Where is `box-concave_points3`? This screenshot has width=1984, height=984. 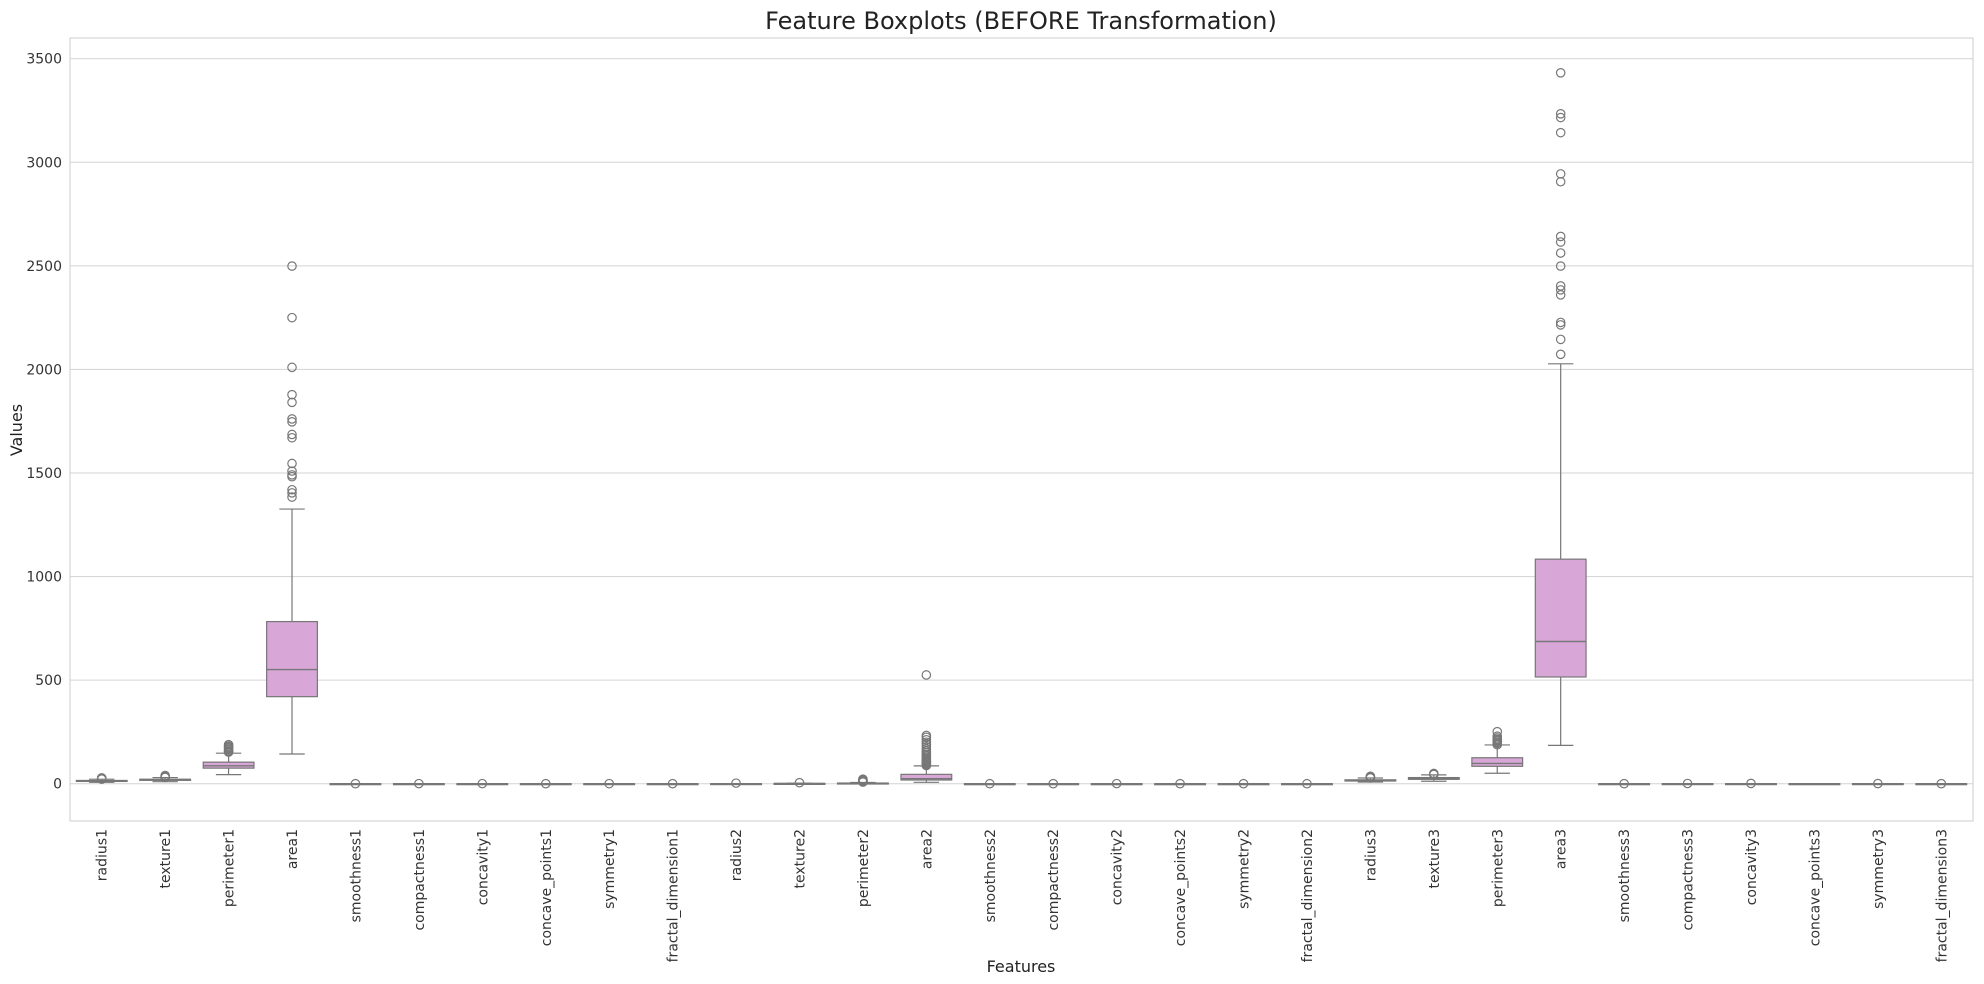 box-concave_points3 is located at coordinates (1814, 784).